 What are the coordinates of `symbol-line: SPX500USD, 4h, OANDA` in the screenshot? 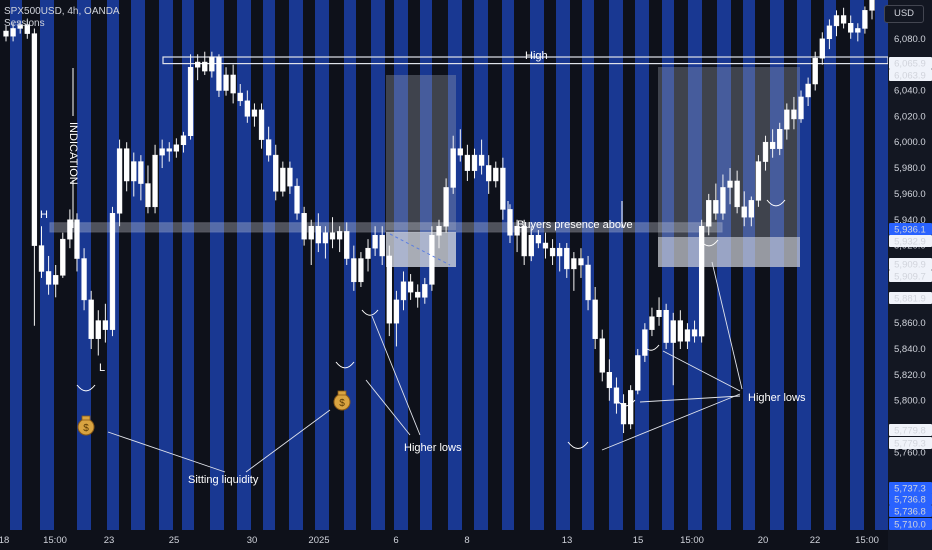 It's located at (62, 11).